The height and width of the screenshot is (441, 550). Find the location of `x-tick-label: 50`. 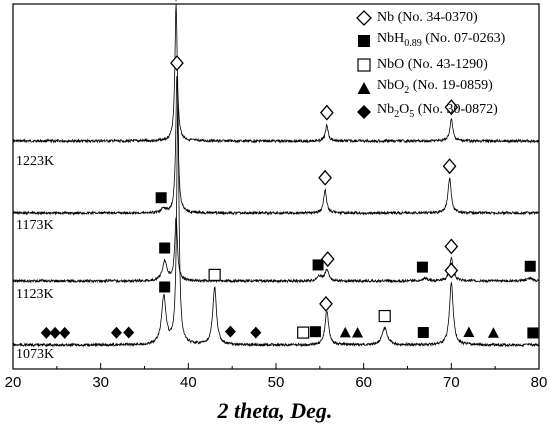

x-tick-label: 50 is located at coordinates (276, 382).